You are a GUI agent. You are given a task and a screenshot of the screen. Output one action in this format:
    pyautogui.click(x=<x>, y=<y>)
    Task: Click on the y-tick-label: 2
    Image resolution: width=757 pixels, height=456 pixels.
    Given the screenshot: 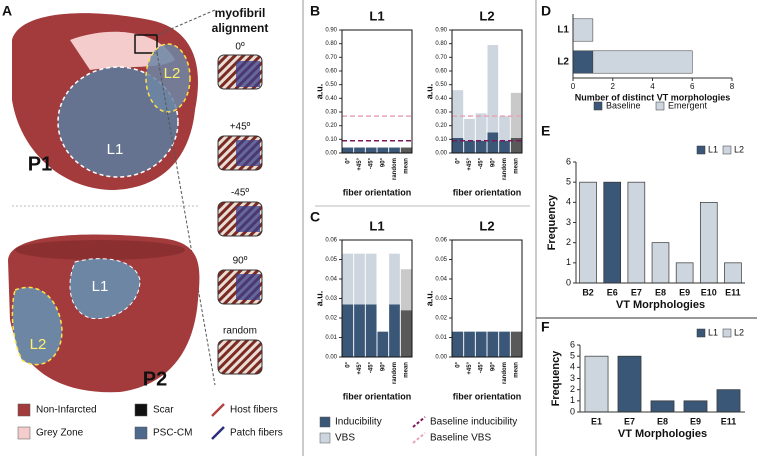 What is the action you would take?
    pyautogui.click(x=568, y=242)
    